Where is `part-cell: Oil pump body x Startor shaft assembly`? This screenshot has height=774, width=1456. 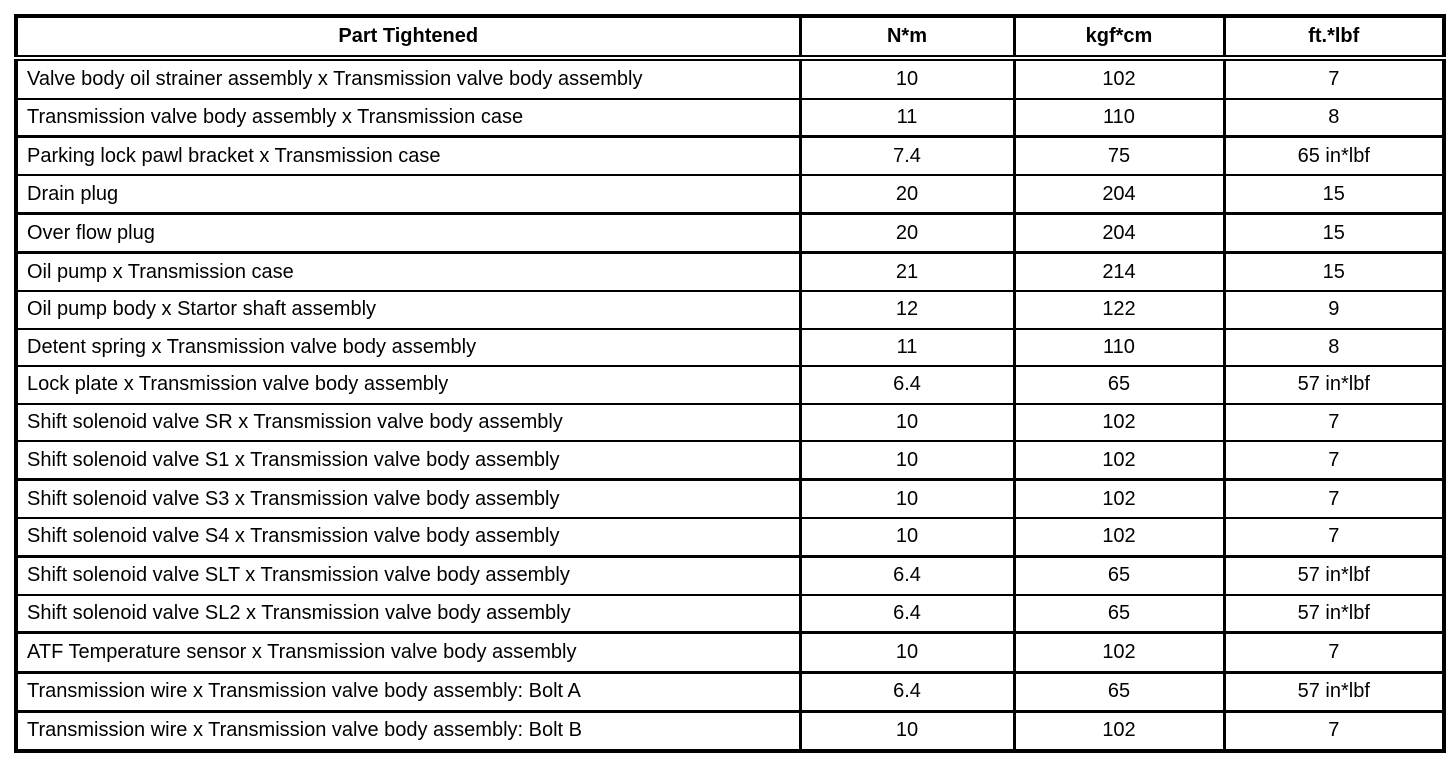
part-cell: Oil pump body x Startor shaft assembly is located at coordinates (408, 309).